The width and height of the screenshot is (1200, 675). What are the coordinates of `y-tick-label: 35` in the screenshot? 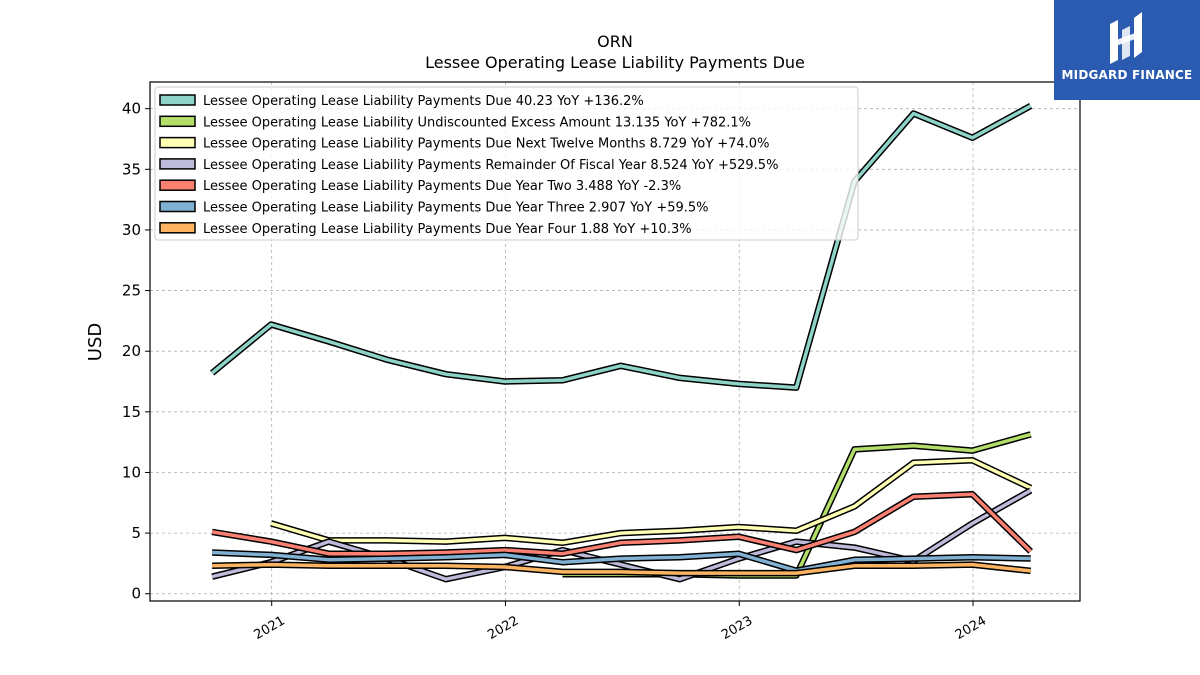 It's located at (131, 169).